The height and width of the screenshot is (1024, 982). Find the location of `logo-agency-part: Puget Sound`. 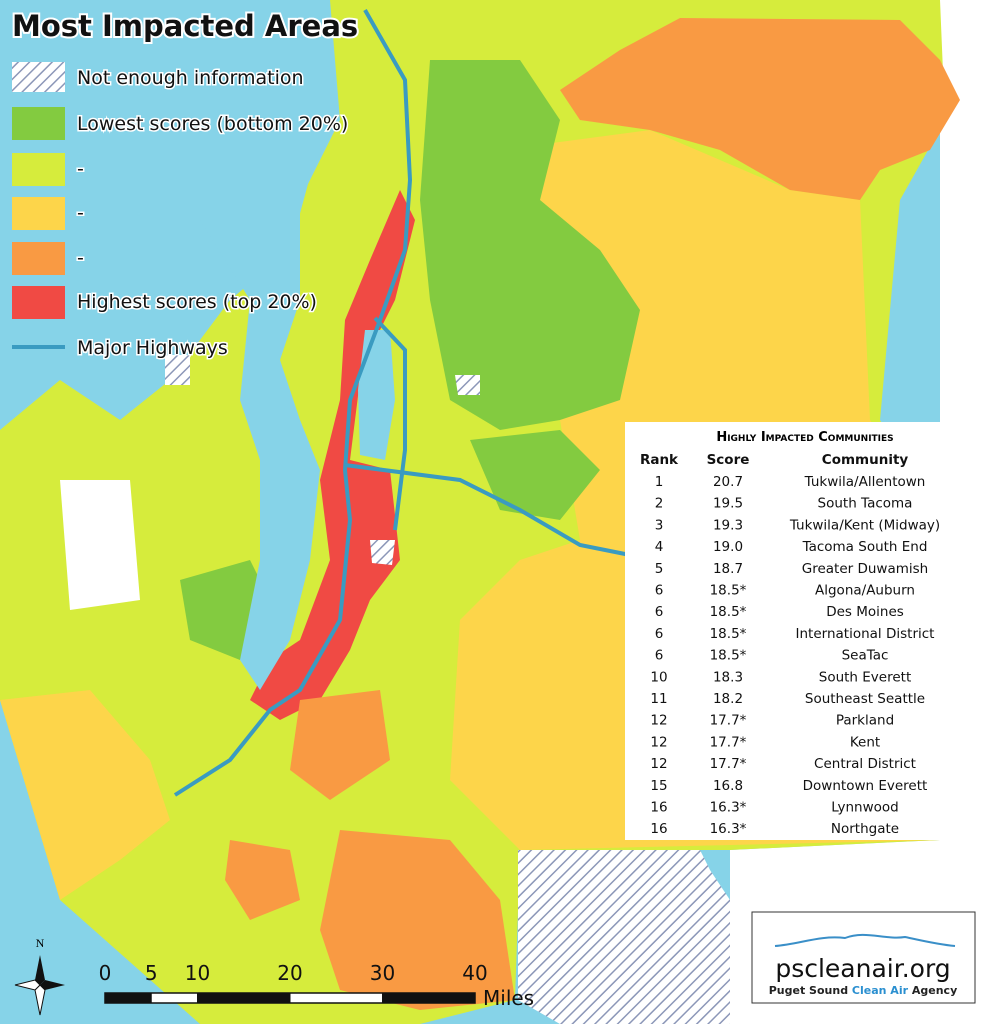

logo-agency-part: Puget Sound is located at coordinates (808, 990).